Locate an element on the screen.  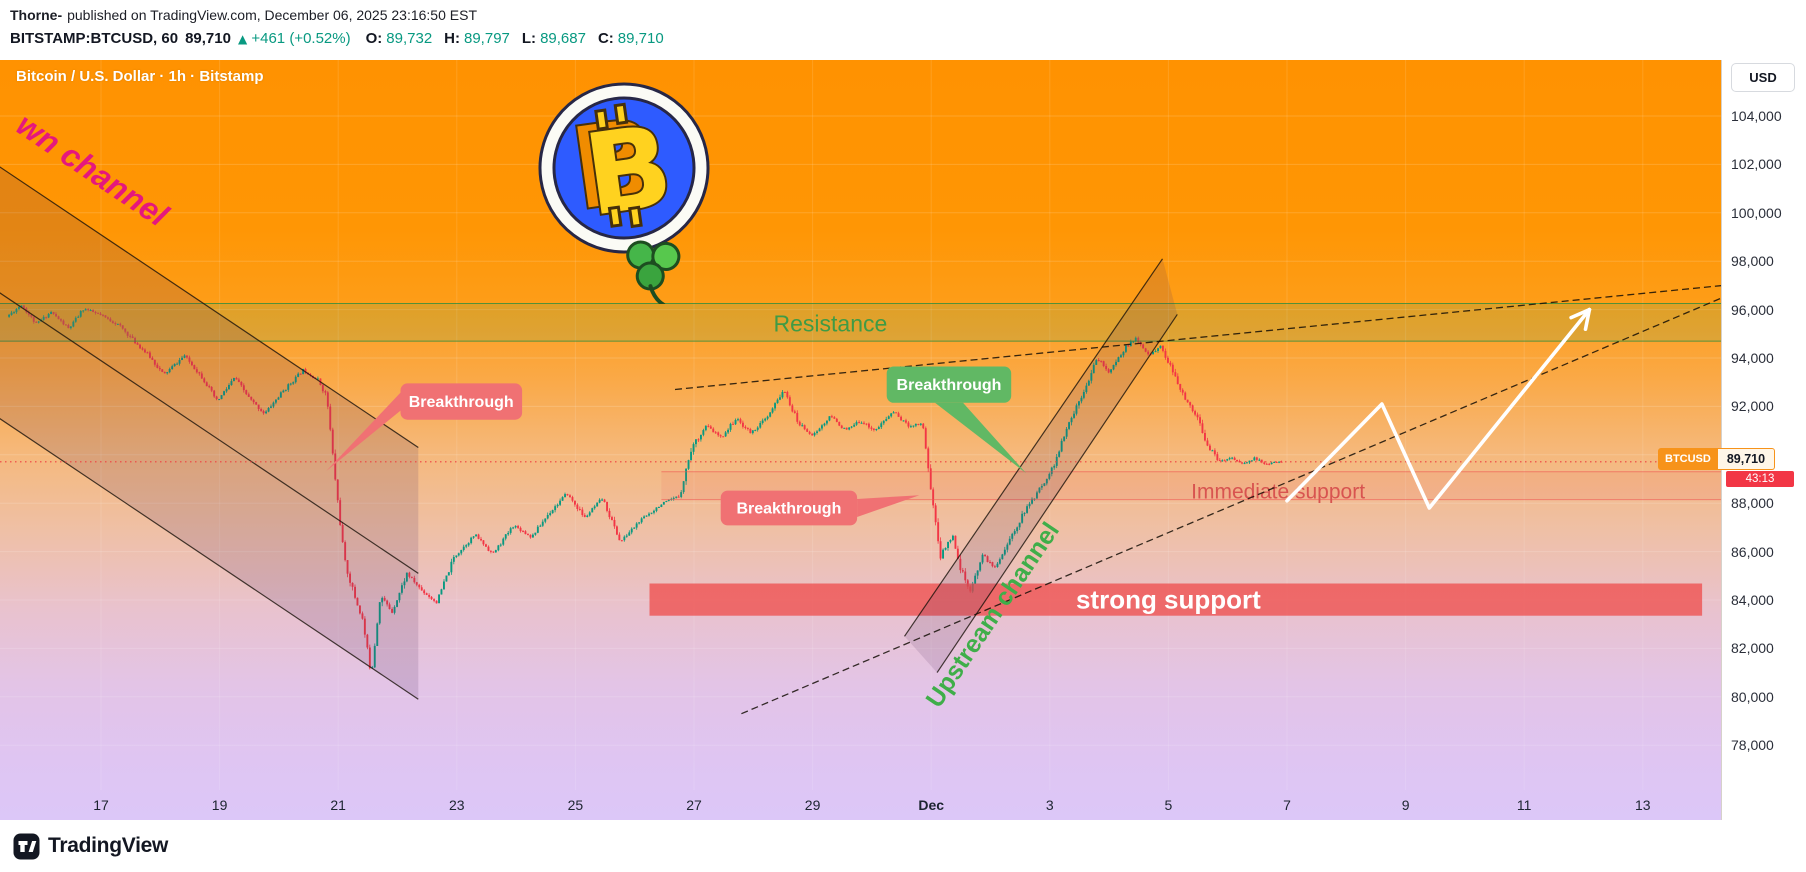
time-tick: 5 is located at coordinates (1168, 805).